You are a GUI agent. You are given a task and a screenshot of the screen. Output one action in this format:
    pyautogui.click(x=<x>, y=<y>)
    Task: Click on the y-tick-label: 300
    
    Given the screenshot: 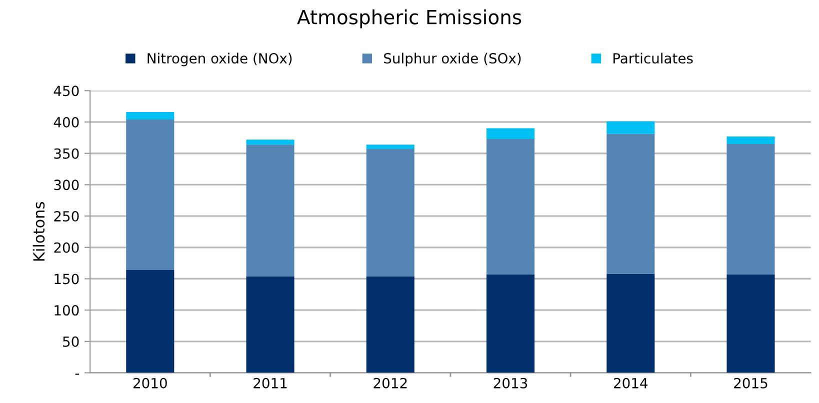 What is the action you would take?
    pyautogui.click(x=66, y=185)
    